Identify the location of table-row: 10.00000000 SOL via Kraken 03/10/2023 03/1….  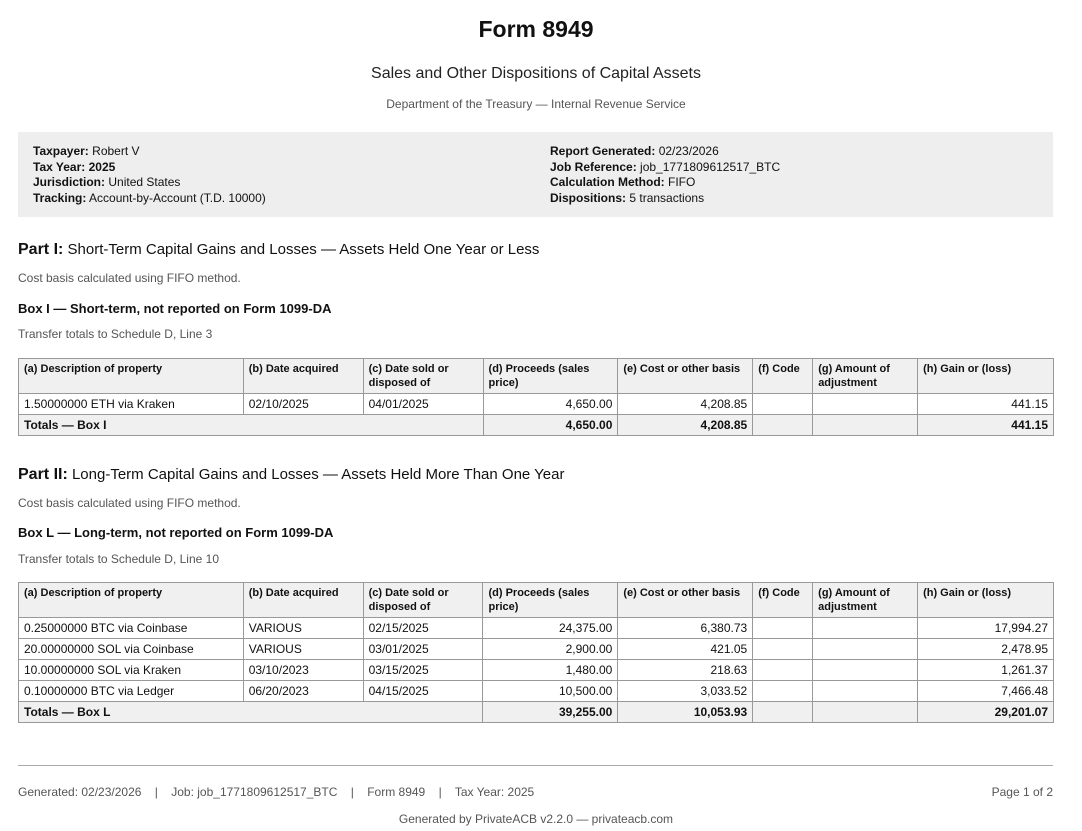
(536, 670).